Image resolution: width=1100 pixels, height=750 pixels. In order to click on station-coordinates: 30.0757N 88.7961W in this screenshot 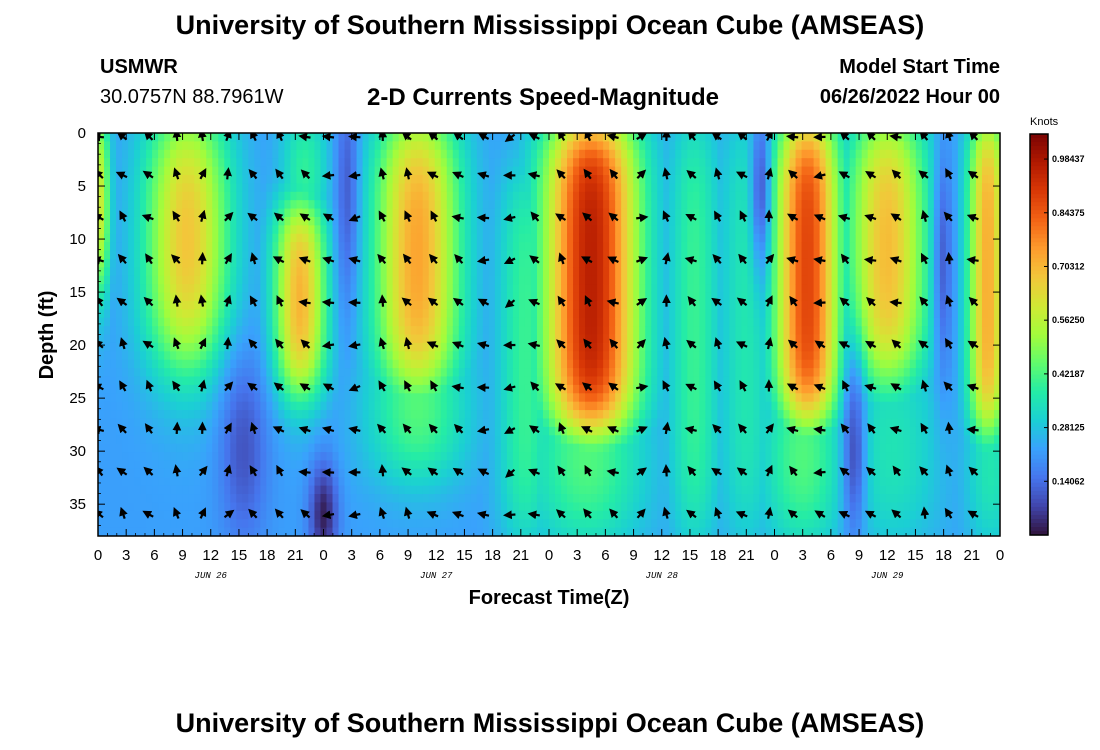, I will do `click(192, 97)`.